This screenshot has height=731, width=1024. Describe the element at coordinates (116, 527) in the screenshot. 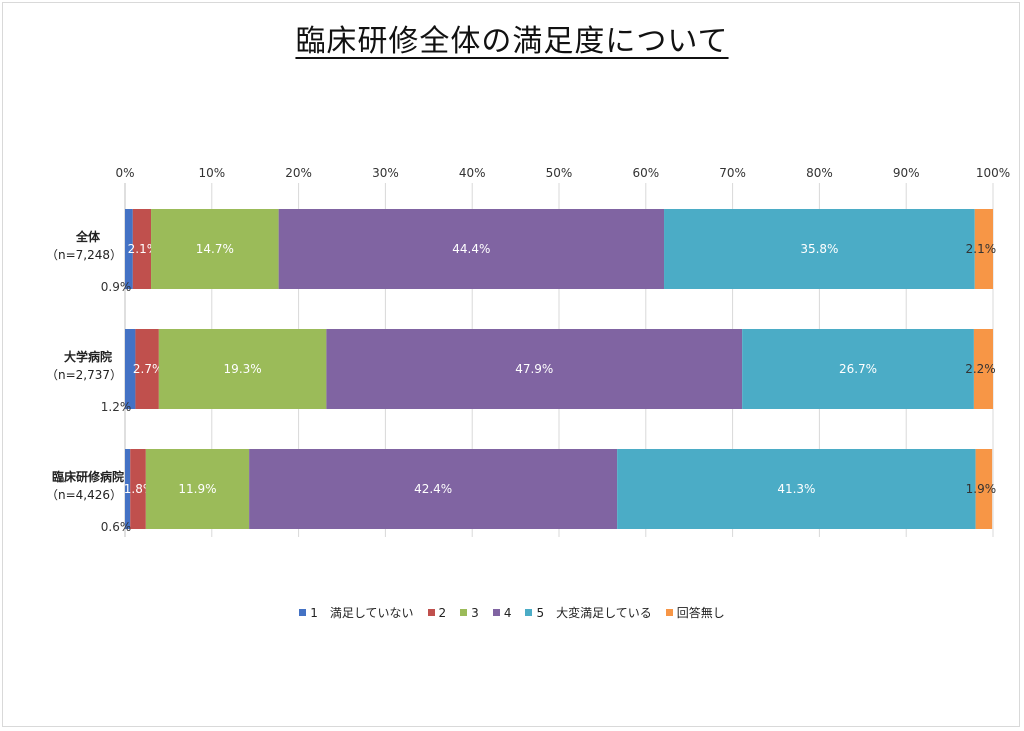

I see `data-label: 0.6%` at that location.